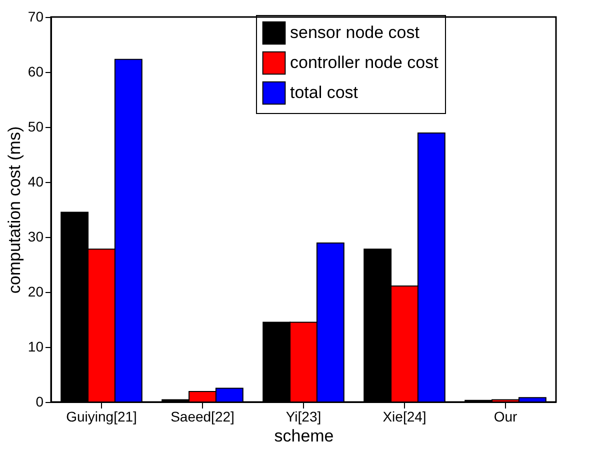  Describe the element at coordinates (506, 416) in the screenshot. I see `x-tick-label: Our` at that location.